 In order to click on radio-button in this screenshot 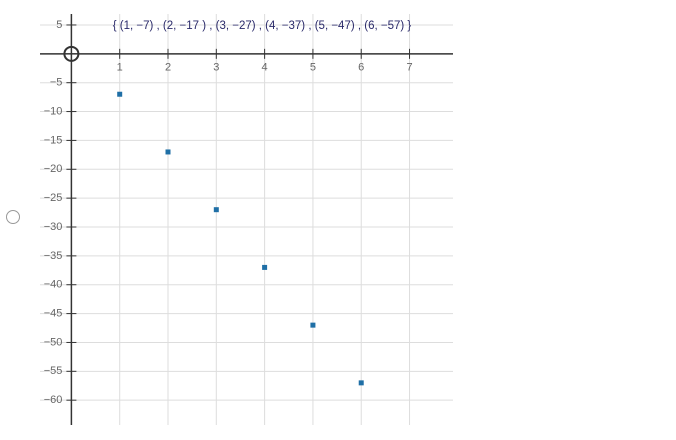, I will do `click(13, 217)`.